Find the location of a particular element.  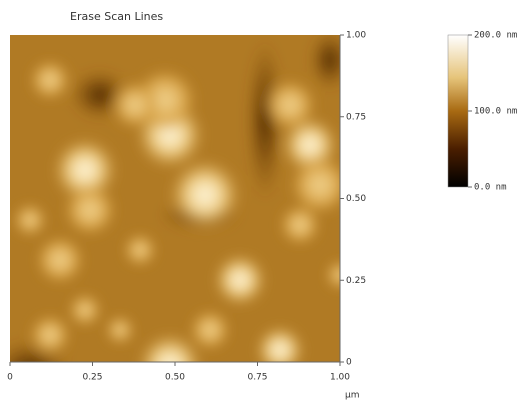

colorbar-label: 0.0 nm is located at coordinates (490, 188).